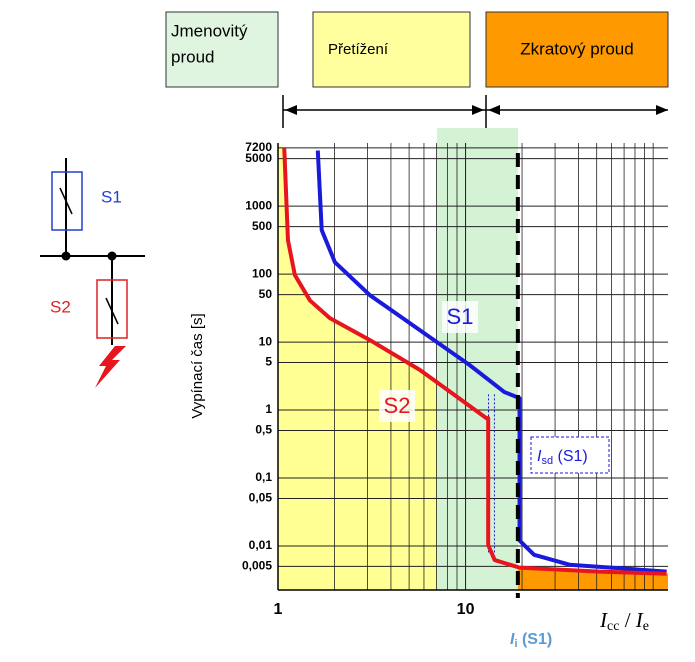 Image resolution: width=695 pixels, height=662 pixels. What do you see at coordinates (209, 30) in the screenshot?
I see `zone-label: Jmenovitý` at bounding box center [209, 30].